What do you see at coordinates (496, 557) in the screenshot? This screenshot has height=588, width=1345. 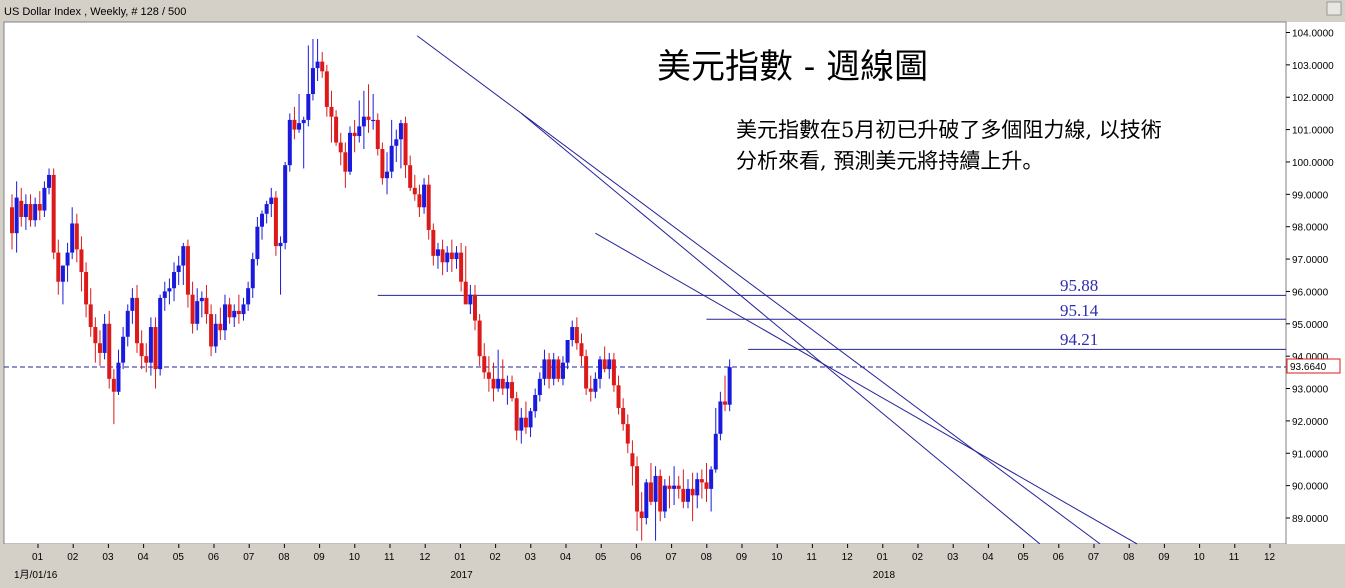 I see `x-tick-label: 02` at bounding box center [496, 557].